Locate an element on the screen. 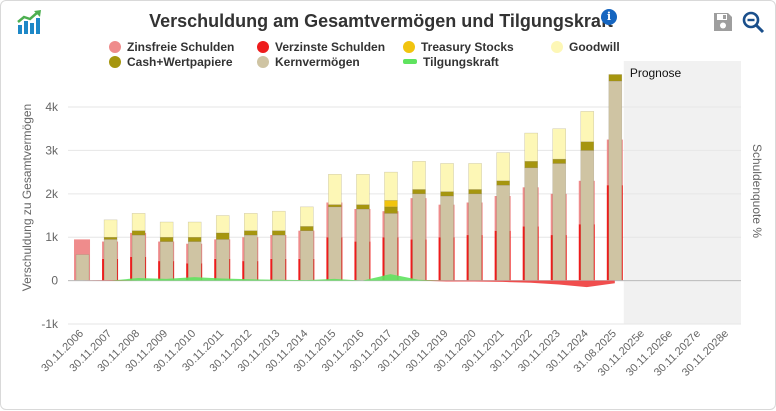  y-axis-title: Verschuldung zu Gesamtvermögen is located at coordinates (27, 197).